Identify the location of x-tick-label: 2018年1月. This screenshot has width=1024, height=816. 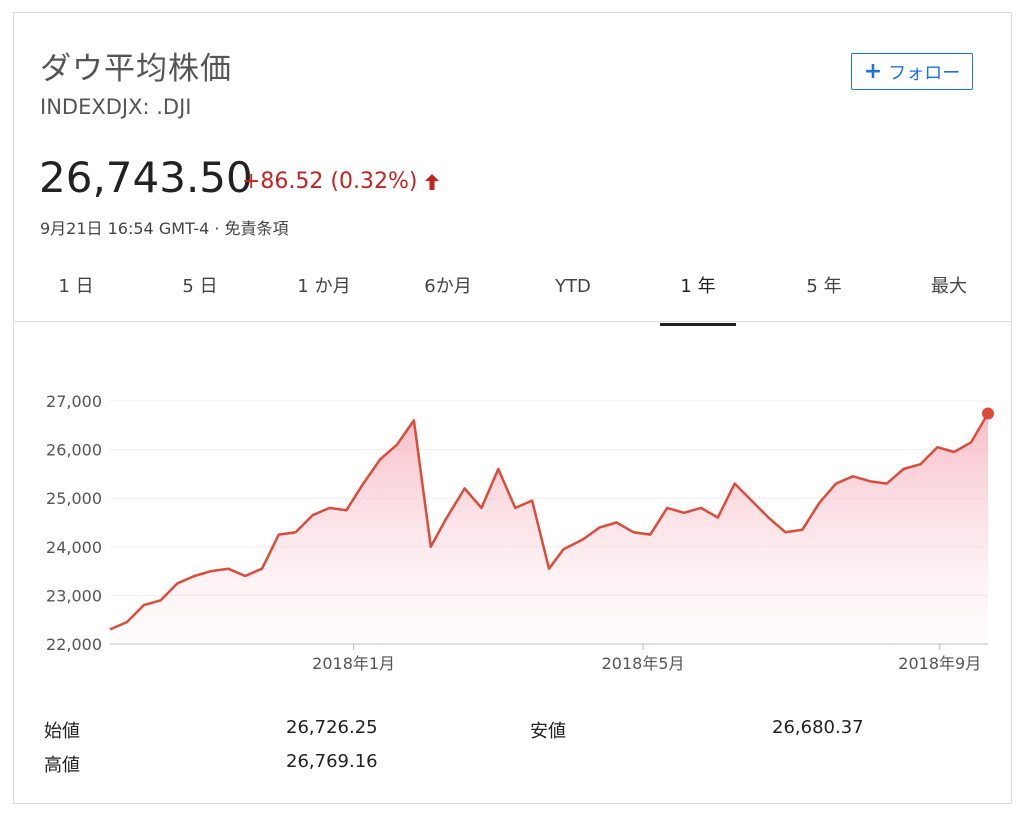
(353, 663).